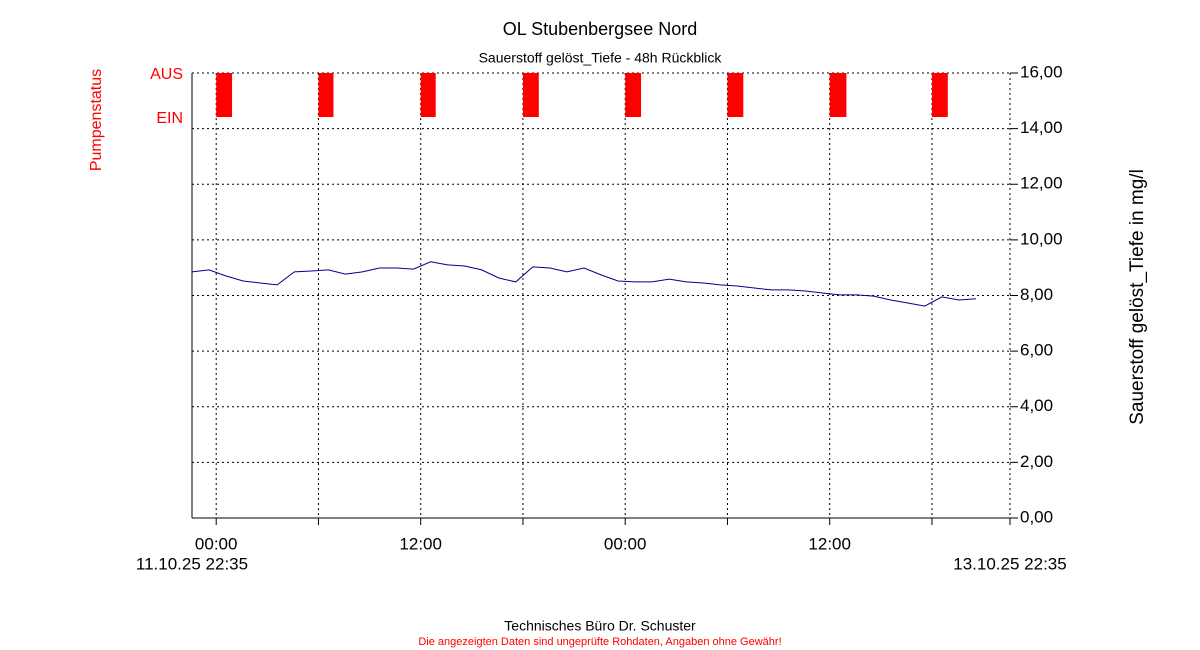  I want to click on y-tick-label: 0,00, so click(1036, 516).